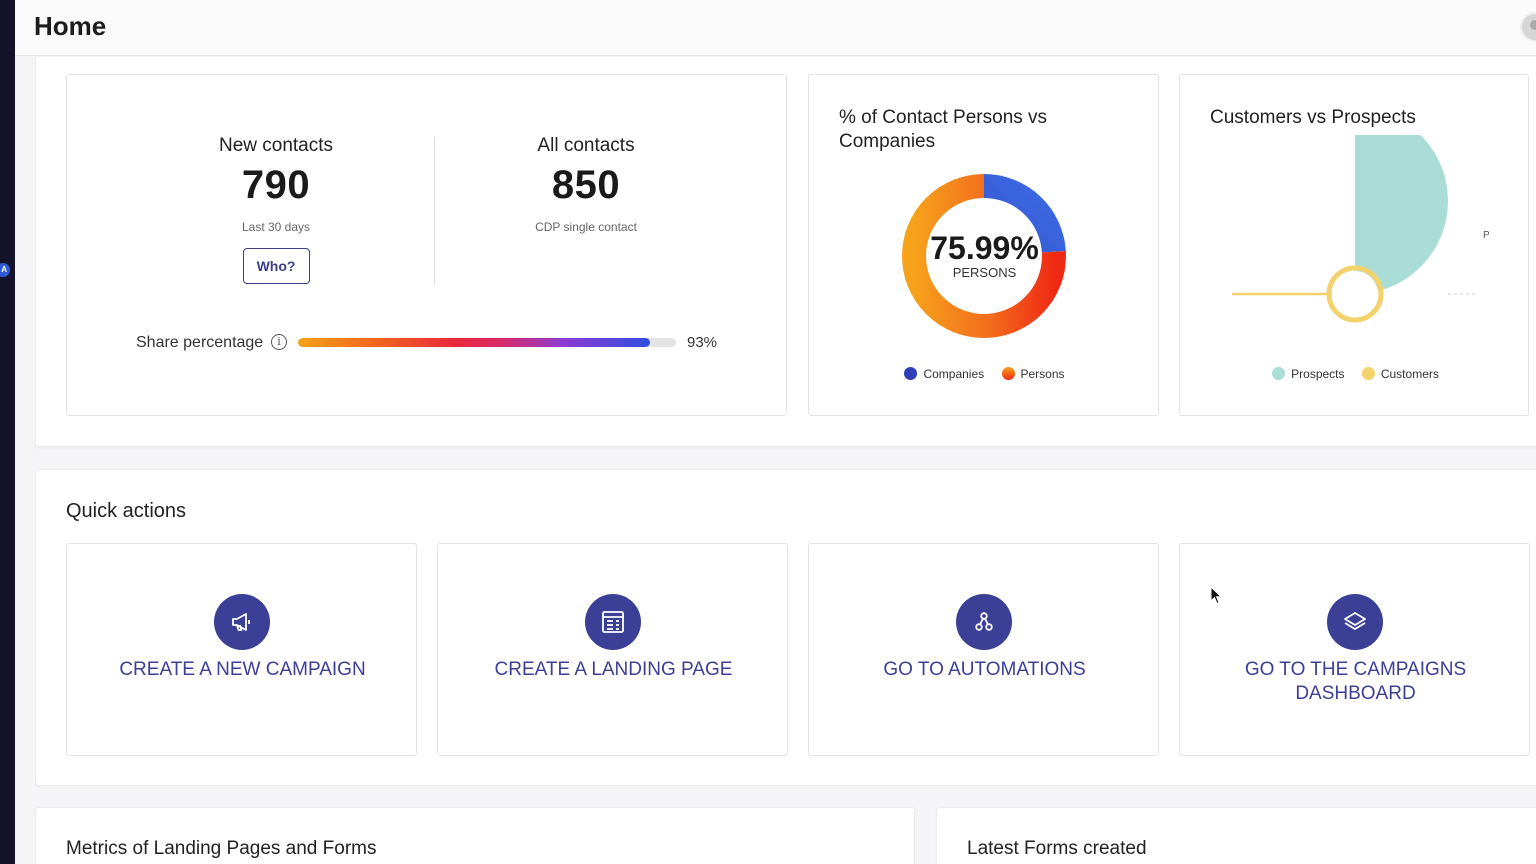  What do you see at coordinates (1008, 373) in the screenshot?
I see `persons-dot-icon` at bounding box center [1008, 373].